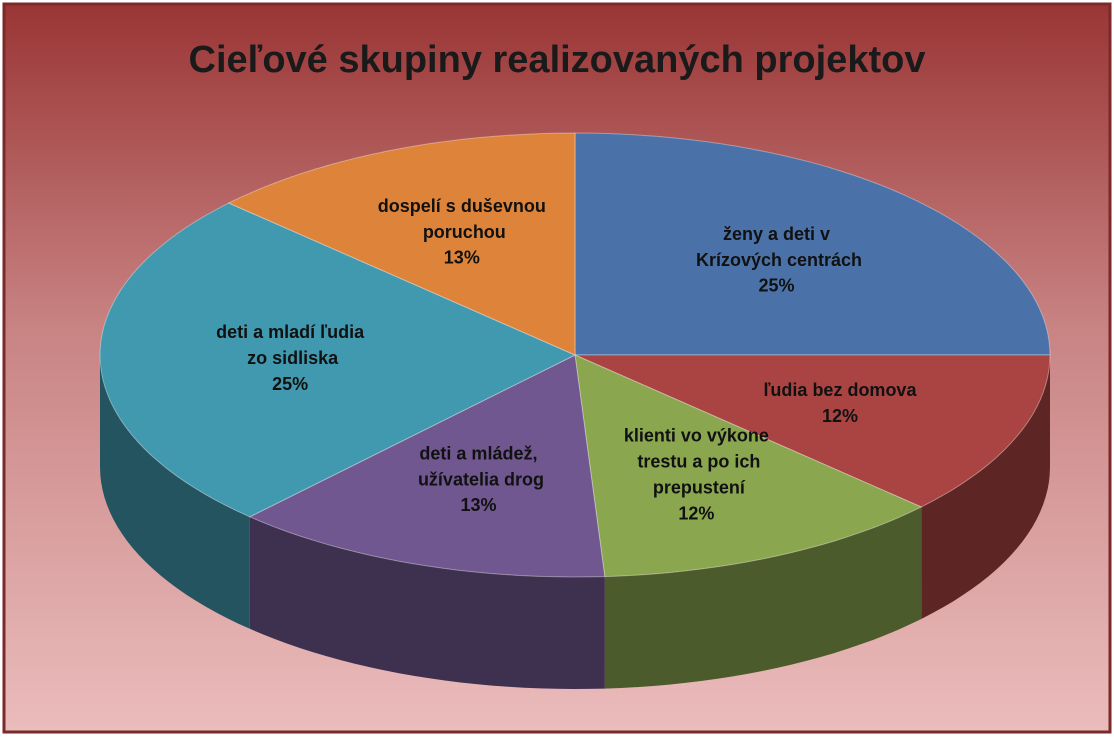 This screenshot has width=1114, height=741. I want to click on slice-label: deti a mladí ľudia zo sidliska, so click(290, 345).